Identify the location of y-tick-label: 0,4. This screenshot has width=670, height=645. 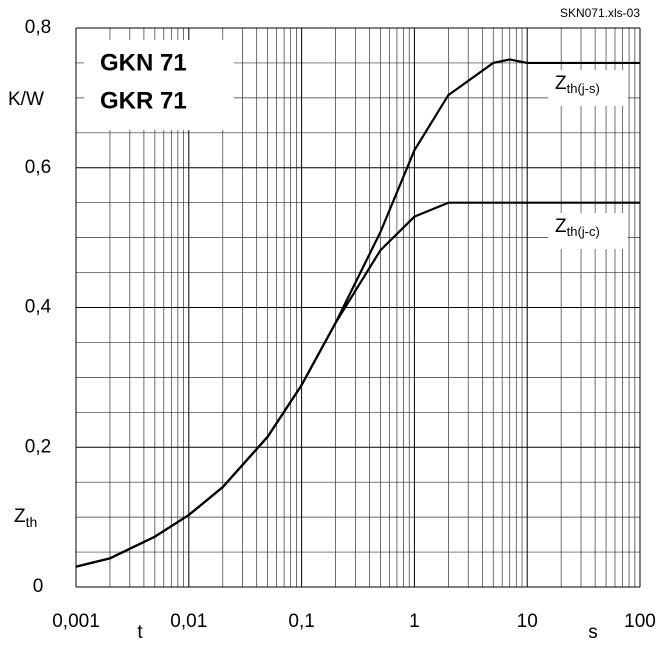
(38, 307).